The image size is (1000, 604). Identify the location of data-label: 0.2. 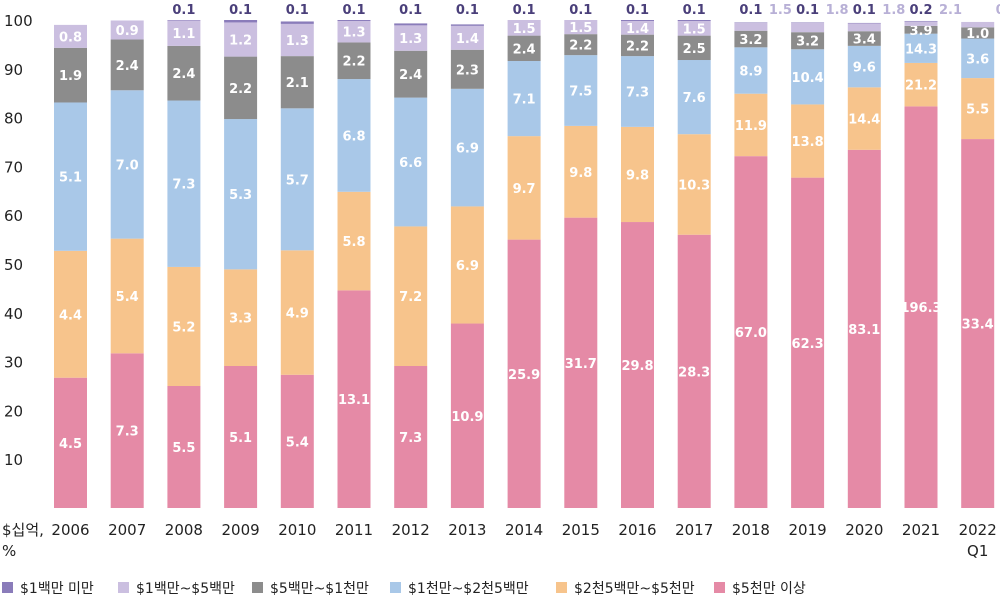
(920, 10).